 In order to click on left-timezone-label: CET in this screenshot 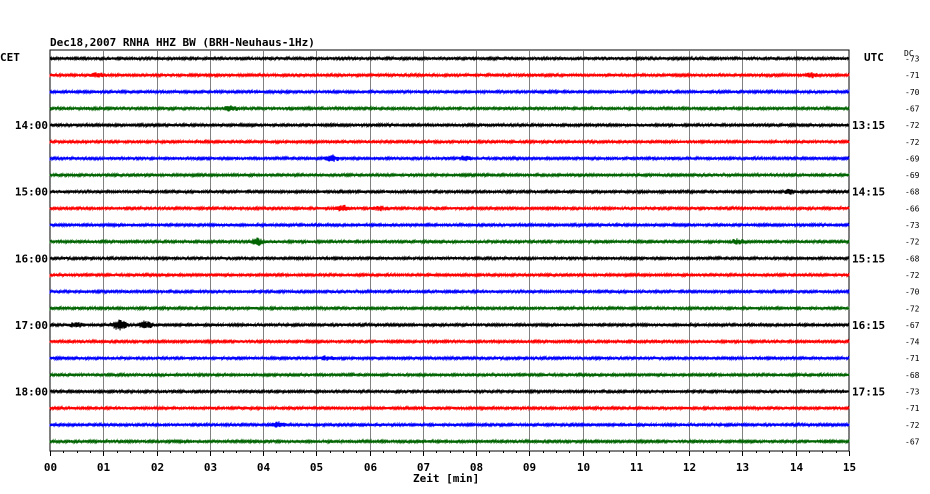, I will do `click(10, 57)`.